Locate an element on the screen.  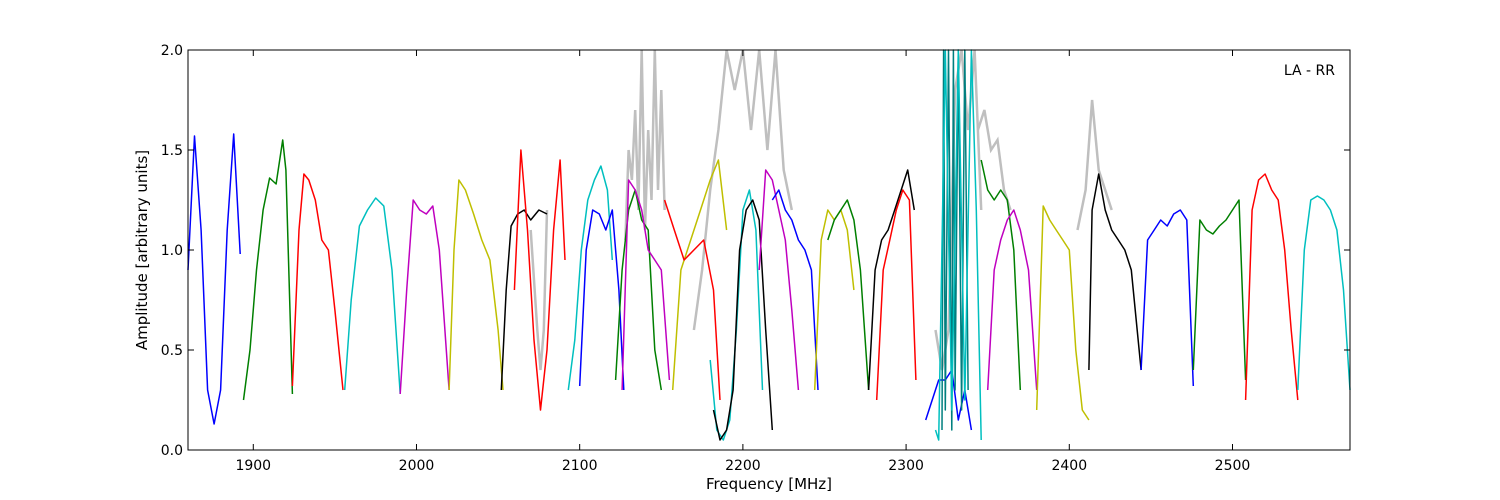
y-axis-label: Amplitude [arbitrary units] is located at coordinates (142, 250).